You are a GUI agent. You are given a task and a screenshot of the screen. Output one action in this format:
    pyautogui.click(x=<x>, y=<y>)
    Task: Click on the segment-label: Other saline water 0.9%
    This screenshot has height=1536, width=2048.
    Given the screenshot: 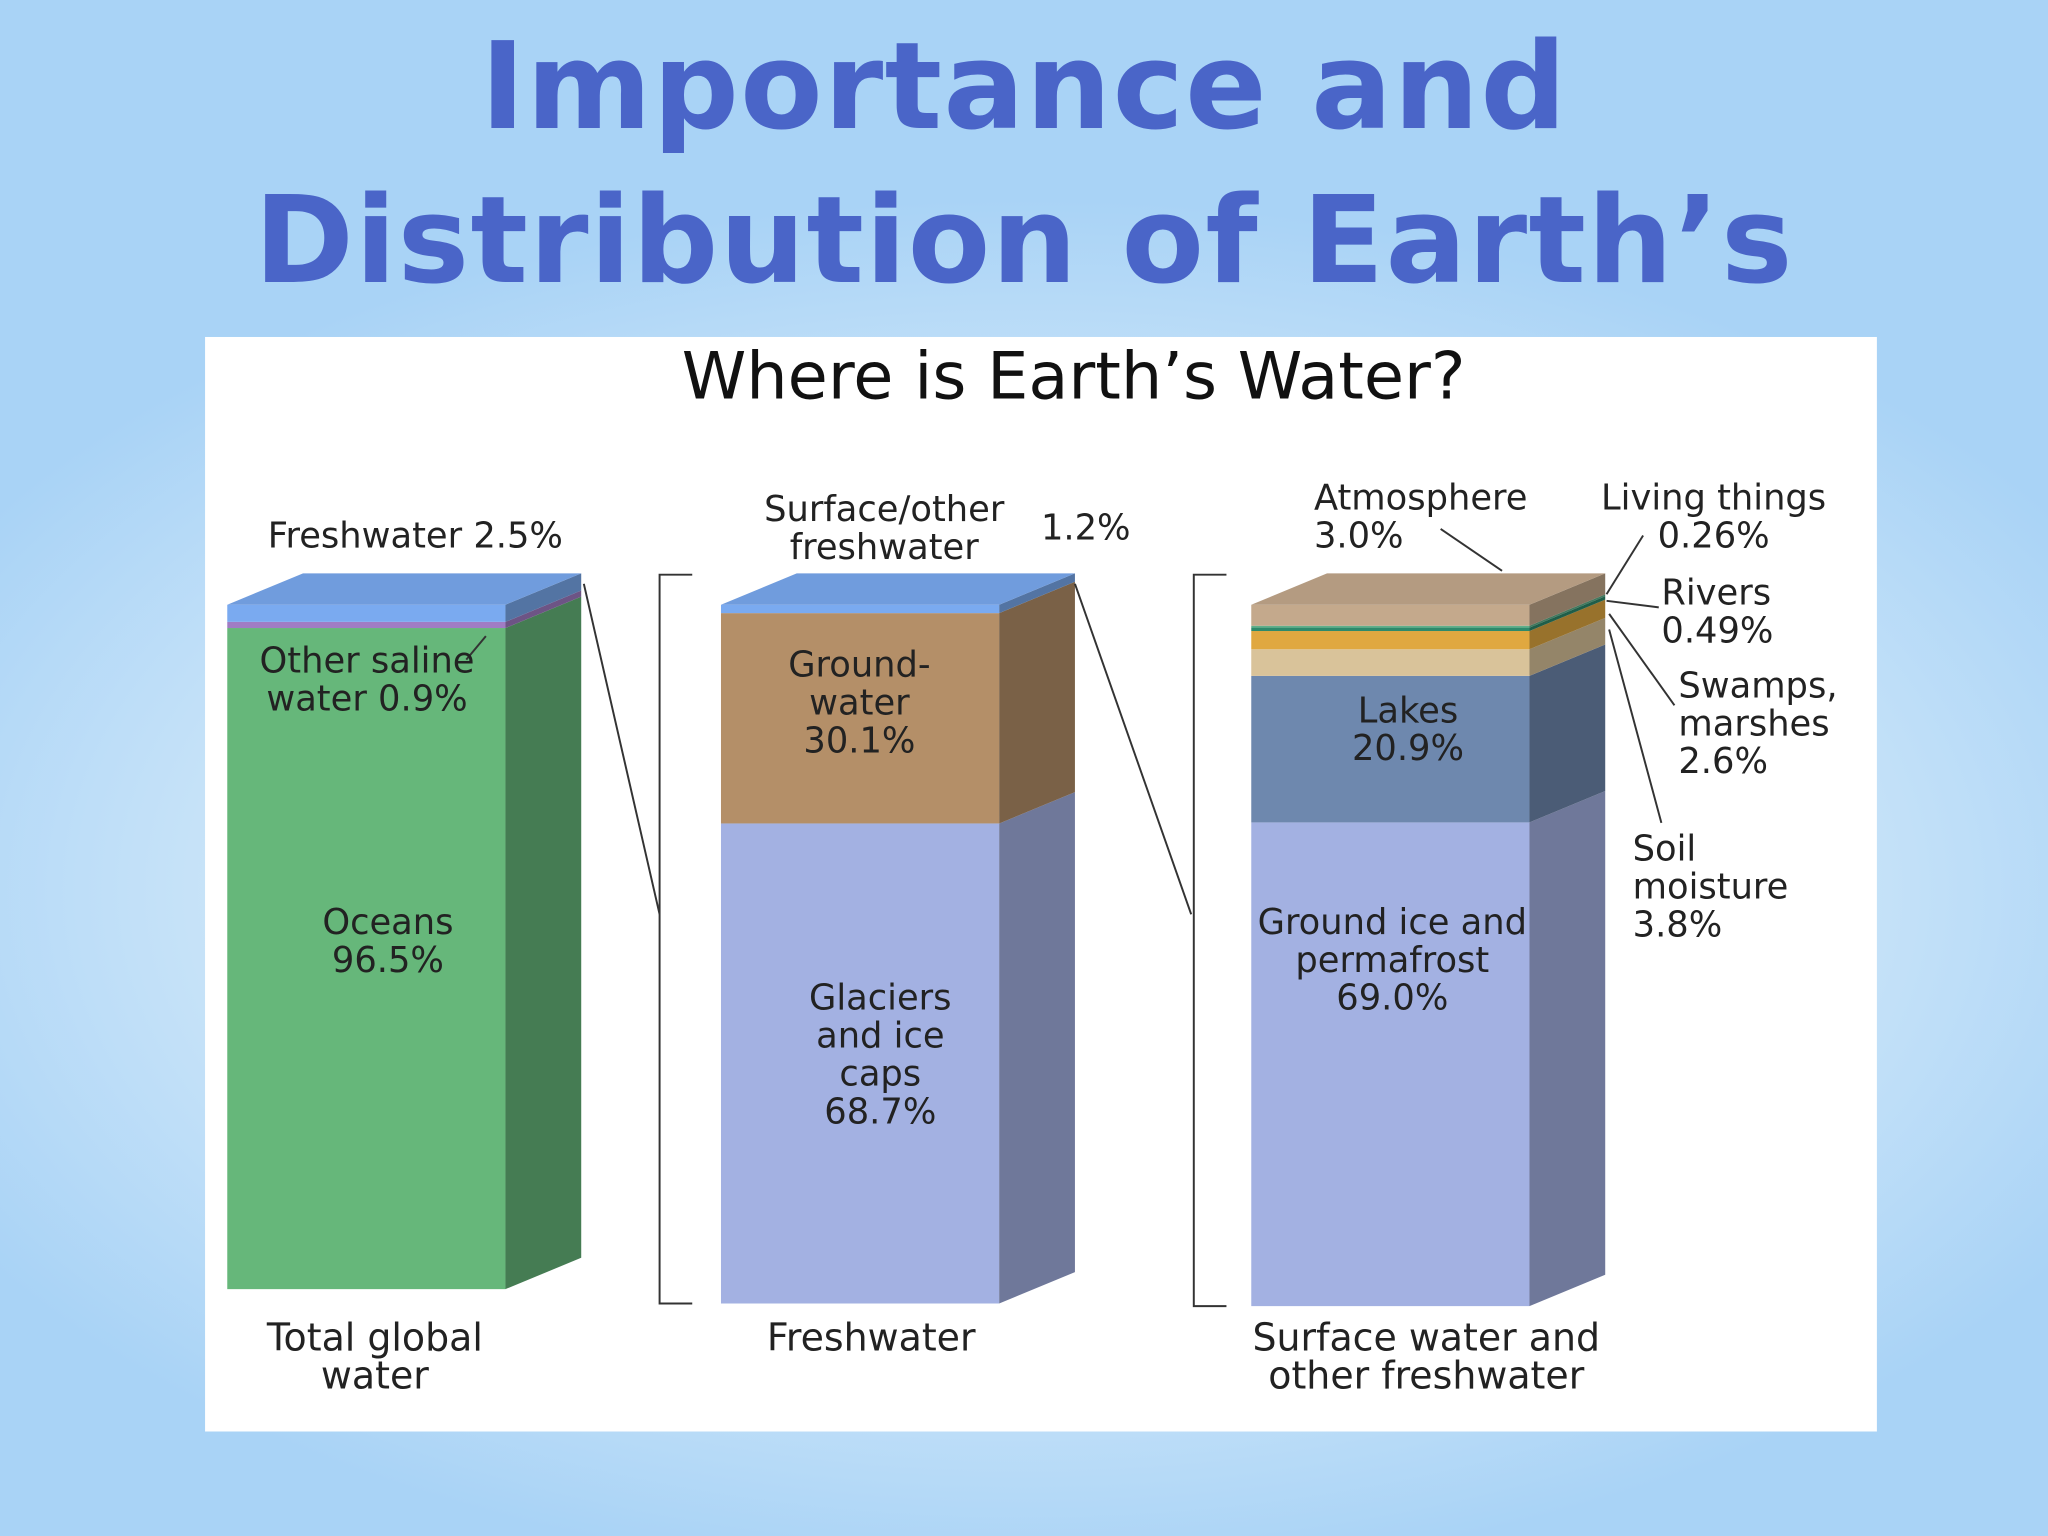 What is the action you would take?
    pyautogui.click(x=366, y=681)
    